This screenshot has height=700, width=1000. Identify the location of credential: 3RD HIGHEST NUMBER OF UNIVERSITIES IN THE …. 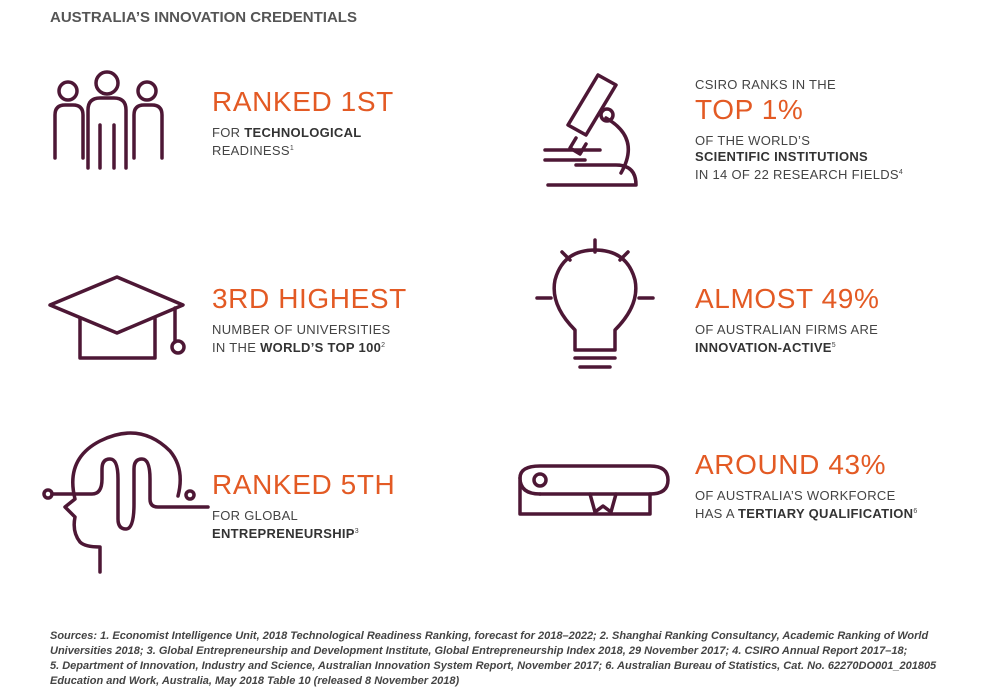
(309, 319).